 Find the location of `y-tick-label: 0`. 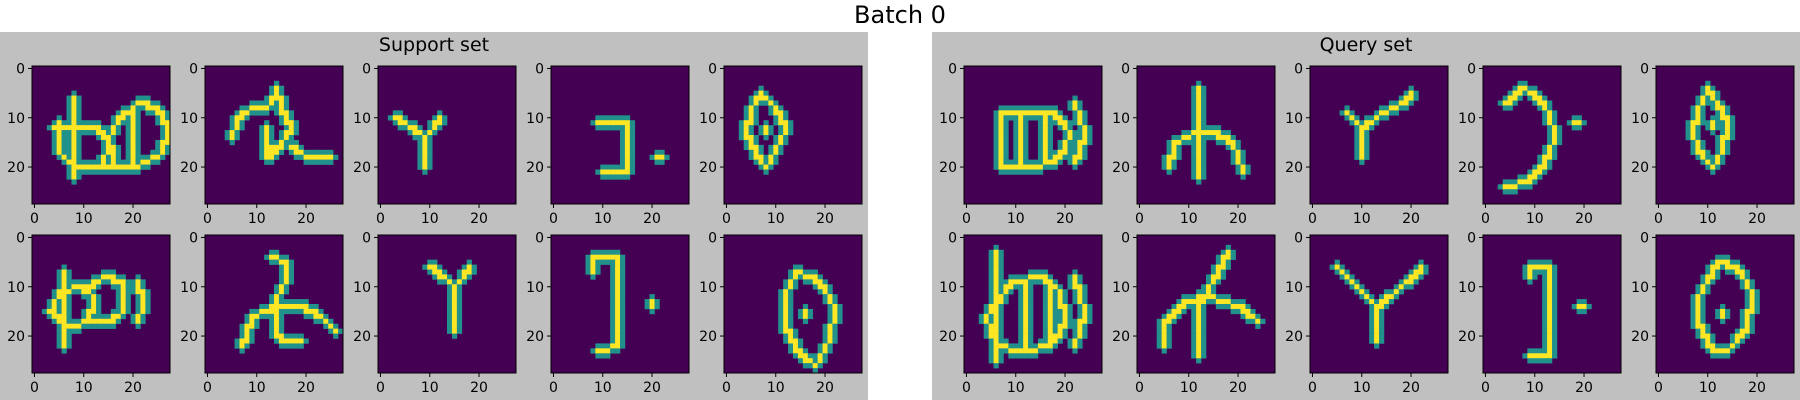

y-tick-label: 0 is located at coordinates (952, 69).